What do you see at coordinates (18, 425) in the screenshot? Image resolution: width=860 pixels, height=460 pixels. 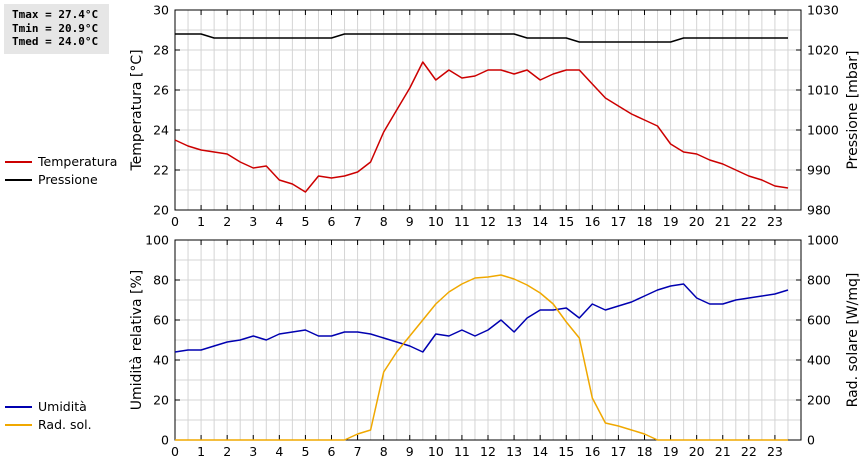 I see `legend-swatch-radiazione` at bounding box center [18, 425].